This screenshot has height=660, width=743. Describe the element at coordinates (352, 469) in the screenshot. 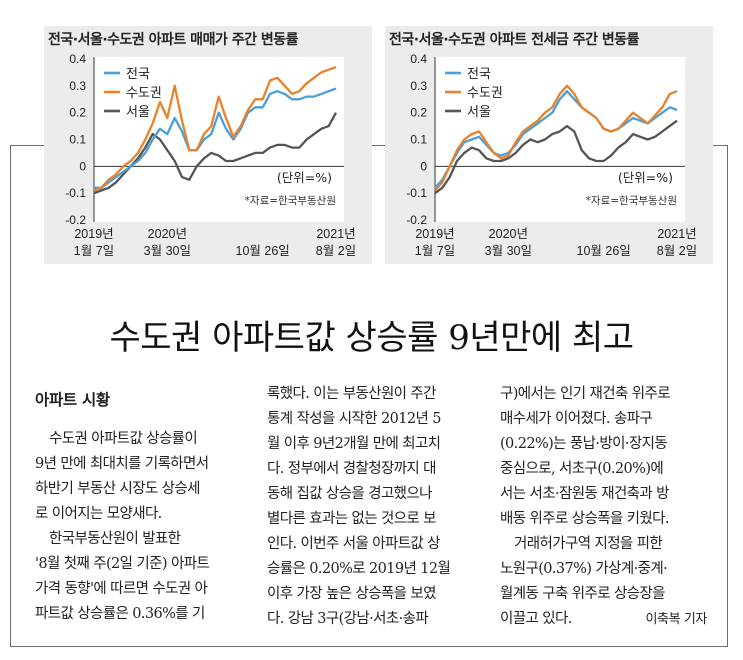

I see `body-text-line: 다. 정부에서 경찰청장까지 대` at that location.